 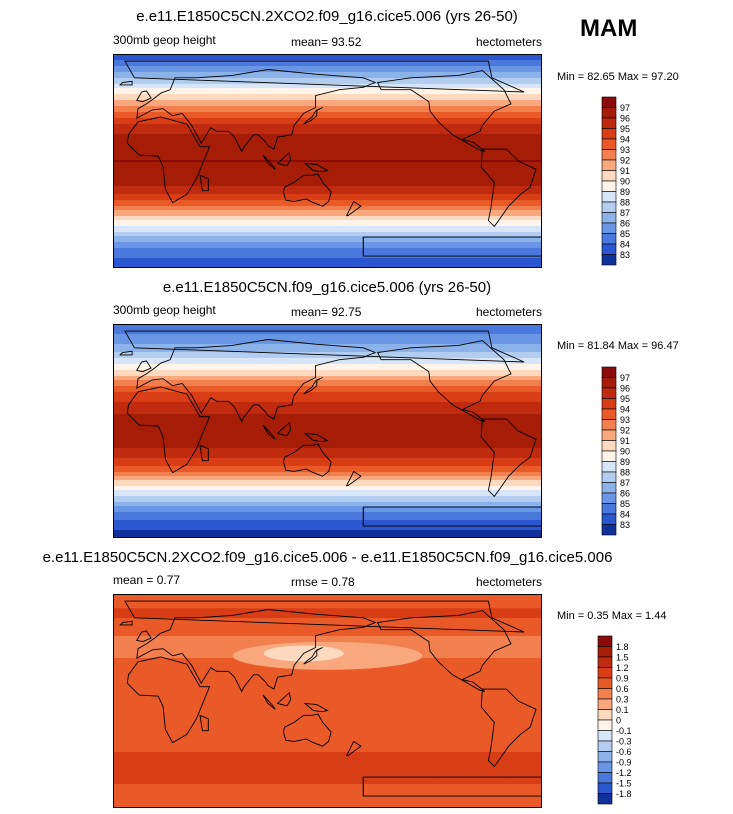 What do you see at coordinates (625, 129) in the screenshot?
I see `panel-1-colorbar-label: 95` at bounding box center [625, 129].